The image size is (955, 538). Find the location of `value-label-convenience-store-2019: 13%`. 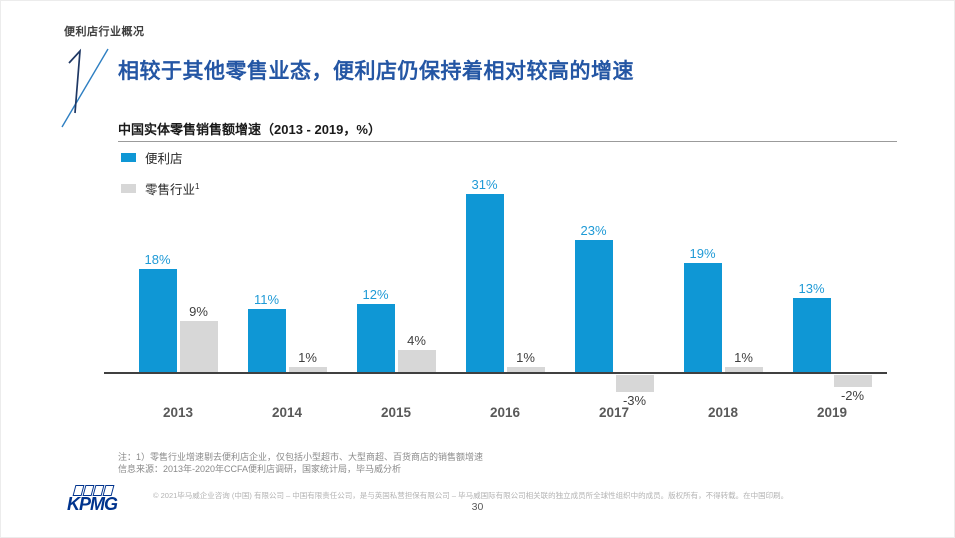

value-label-convenience-store-2019: 13% is located at coordinates (811, 288).